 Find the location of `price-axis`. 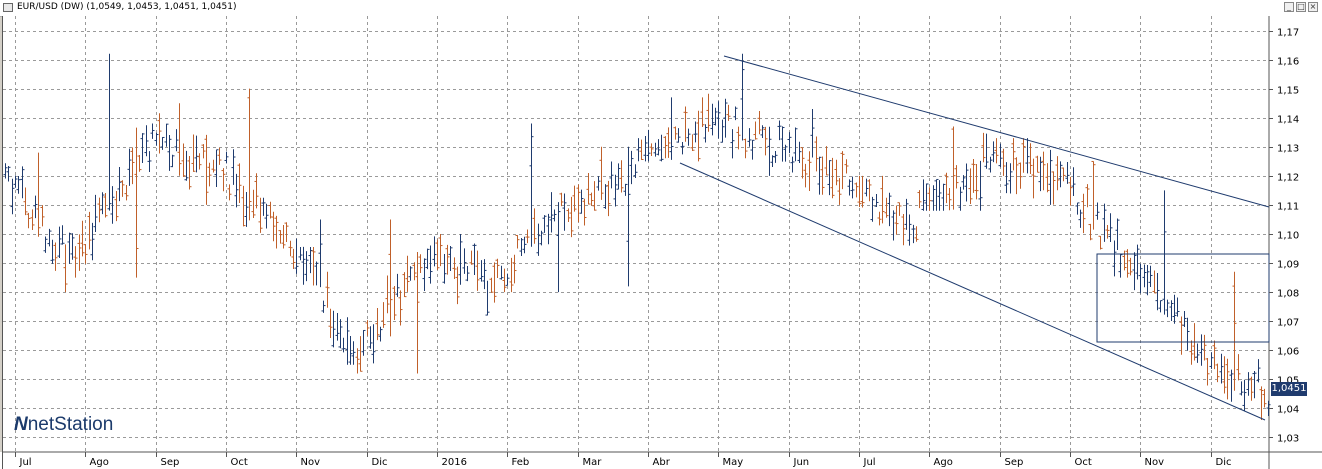

price-axis is located at coordinates (1295, 234).